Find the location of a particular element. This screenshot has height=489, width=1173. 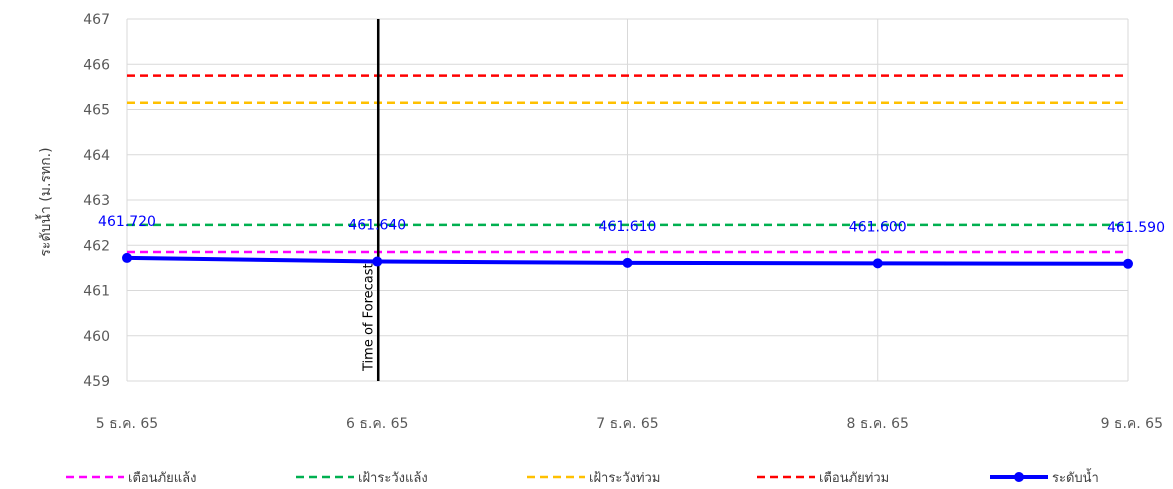

y-tick-label: 463 is located at coordinates (96, 201).